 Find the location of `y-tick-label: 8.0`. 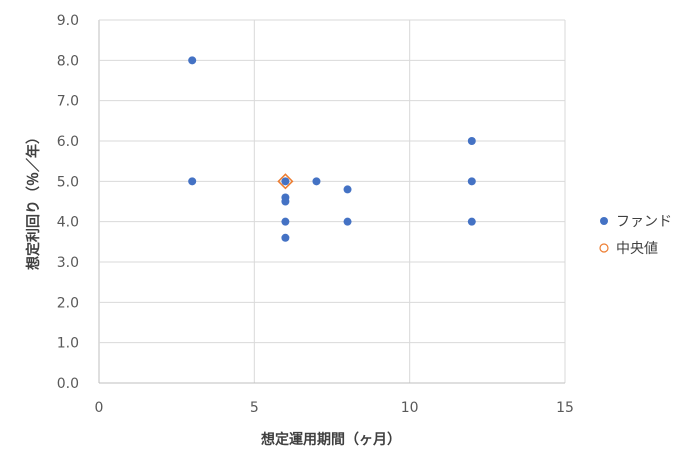

y-tick-label: 8.0 is located at coordinates (68, 61).